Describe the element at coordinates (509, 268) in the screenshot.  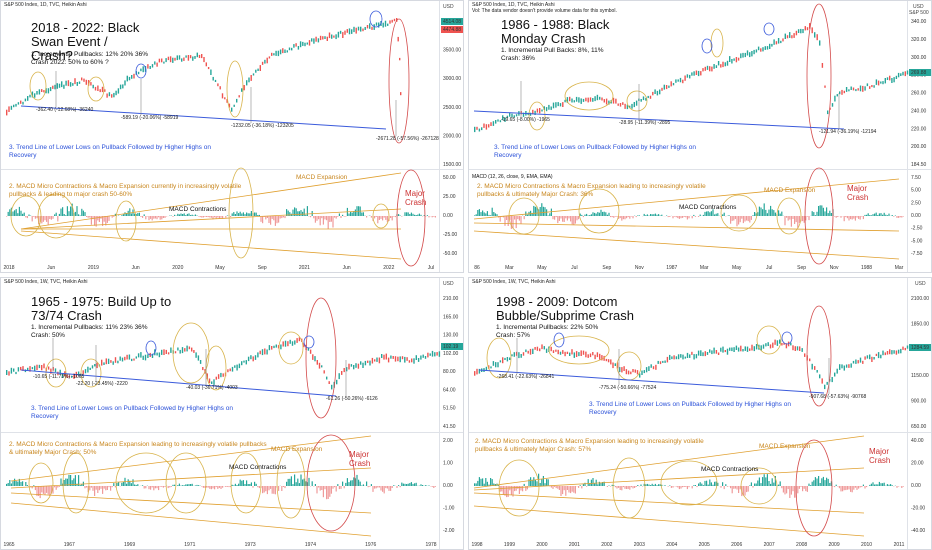
I see `x-tick-label: Mar` at that location.